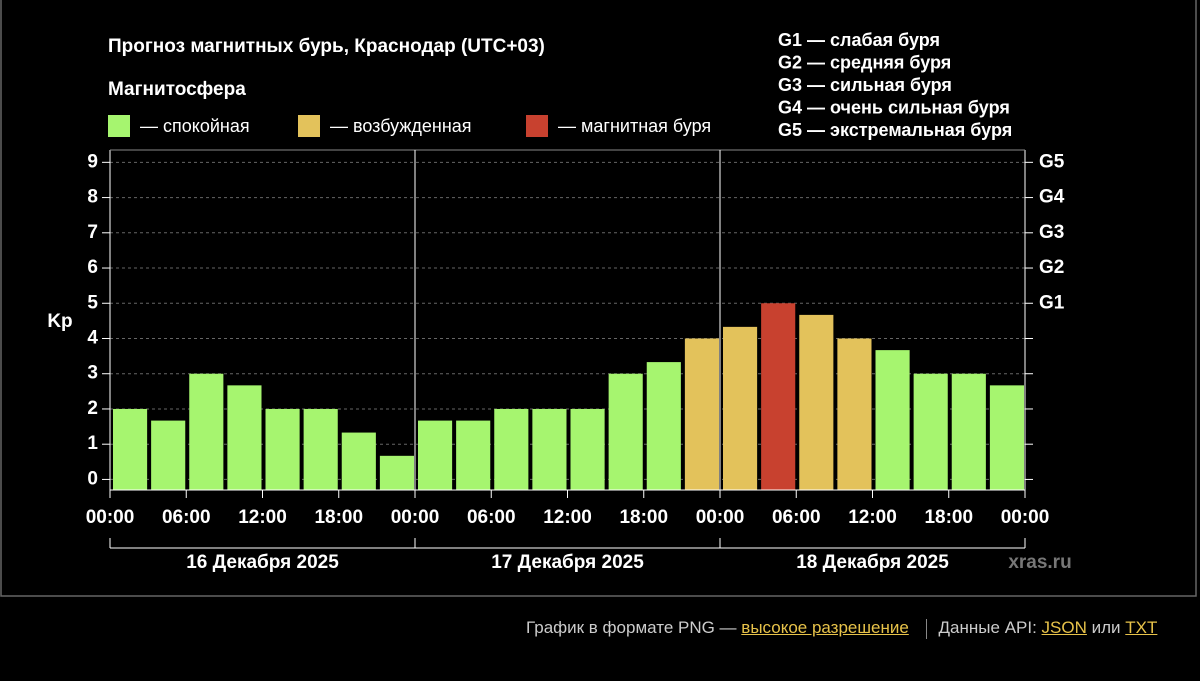 This screenshot has height=681, width=1200. Describe the element at coordinates (59, 321) in the screenshot. I see `y-axis-label: Kp` at that location.